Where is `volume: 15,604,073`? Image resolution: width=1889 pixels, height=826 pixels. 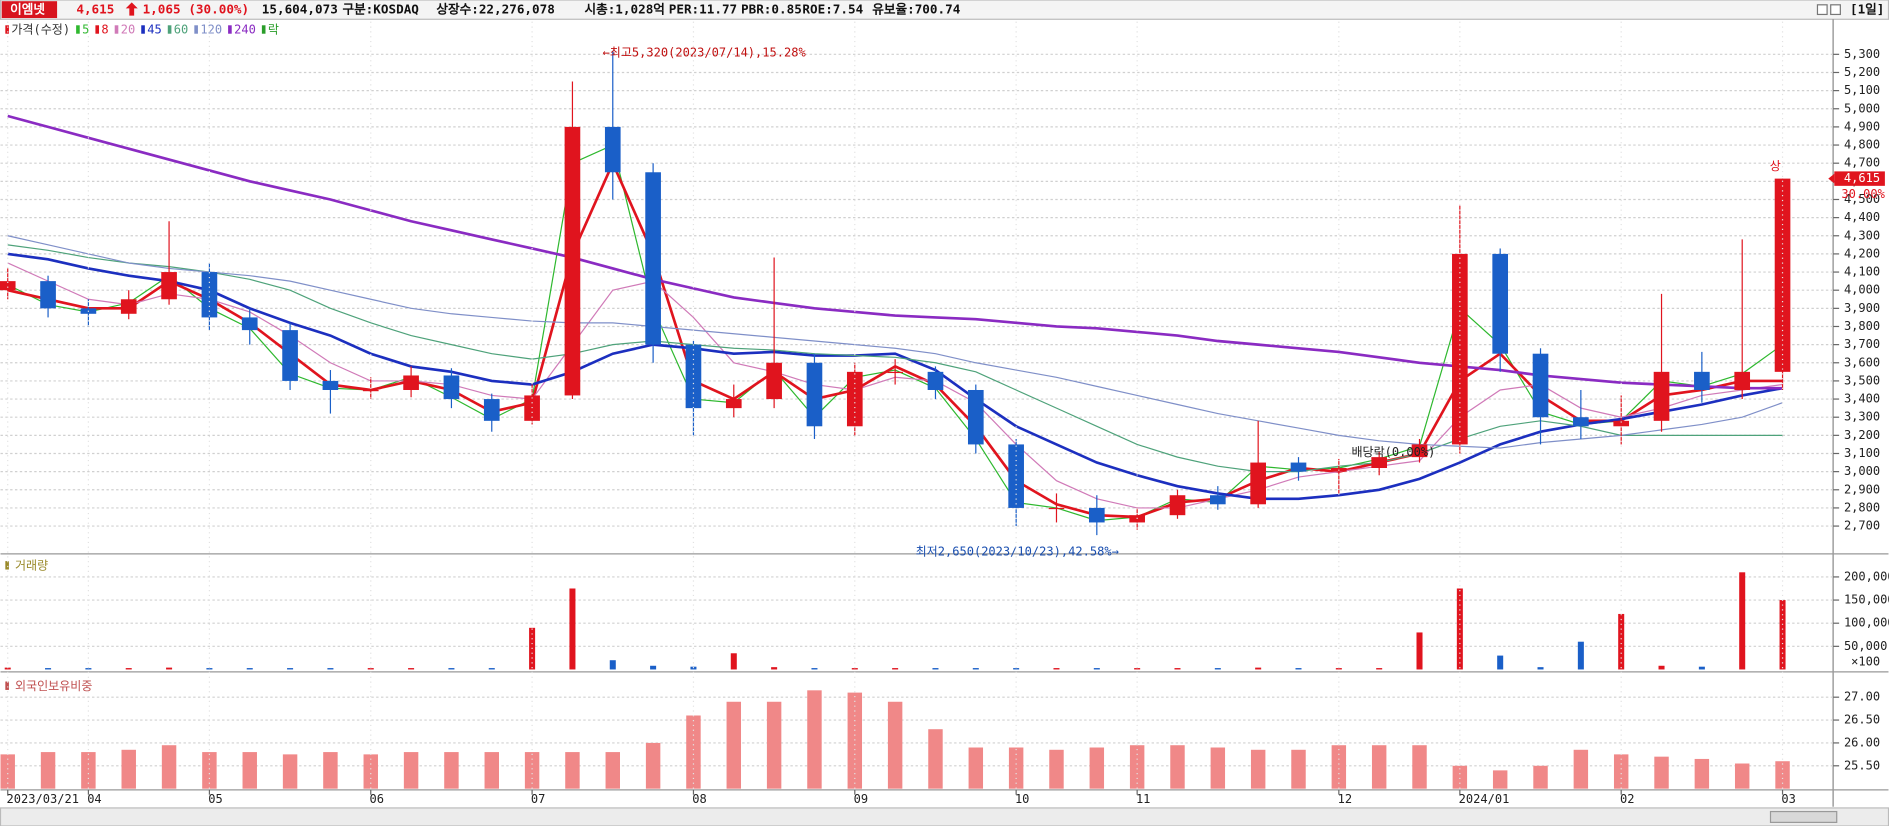 volume: 15,604,073 is located at coordinates (300, 9).